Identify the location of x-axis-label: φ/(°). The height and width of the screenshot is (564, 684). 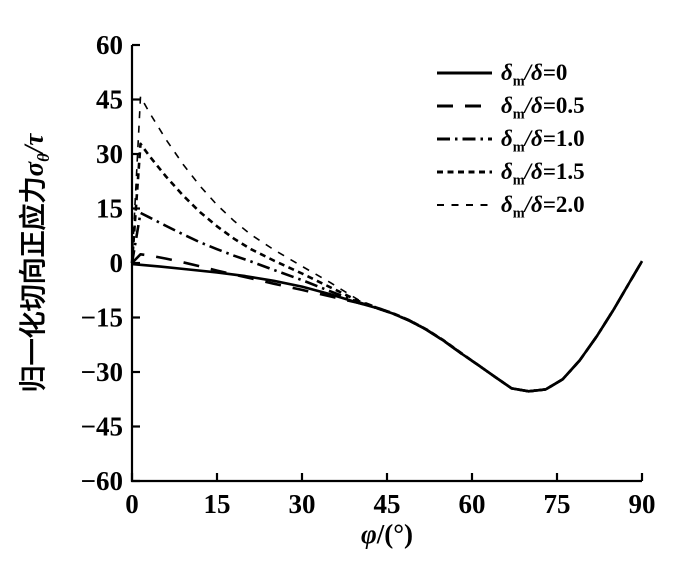
(387, 534).